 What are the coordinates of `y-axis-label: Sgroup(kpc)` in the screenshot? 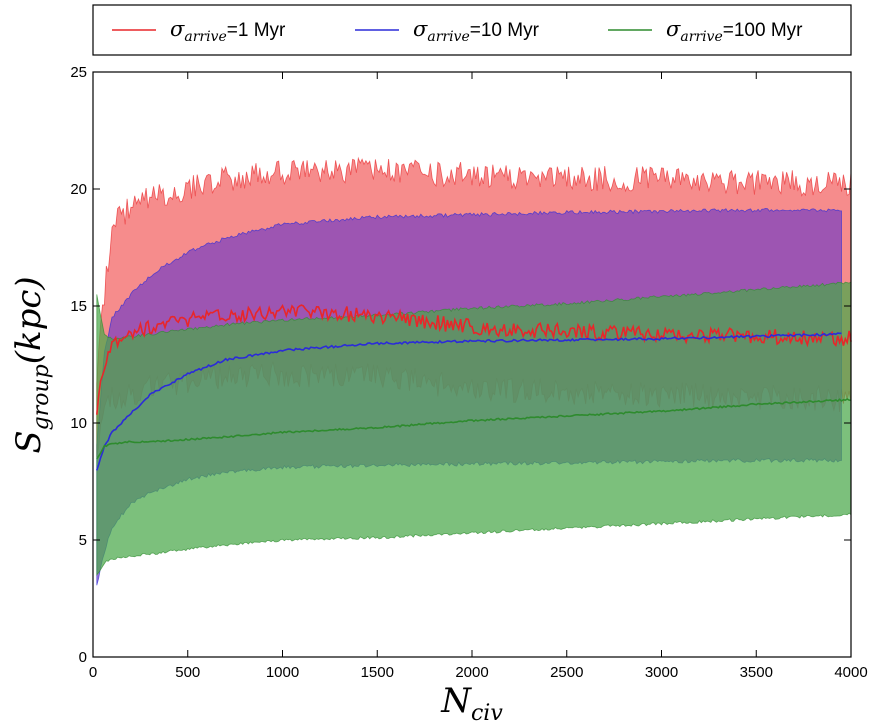 It's located at (31, 364).